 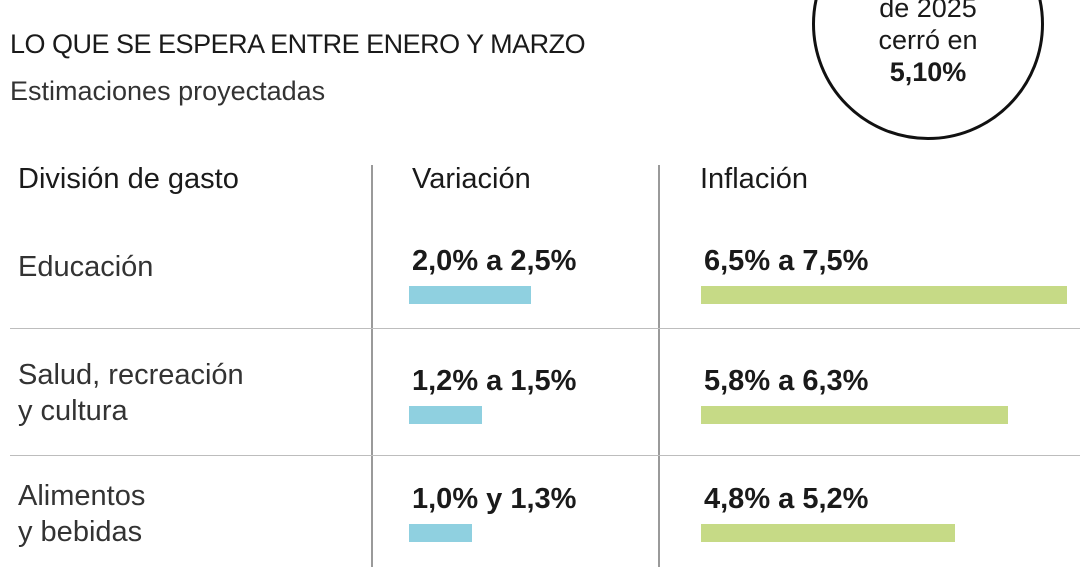 I want to click on column-header: Variación, so click(x=471, y=179).